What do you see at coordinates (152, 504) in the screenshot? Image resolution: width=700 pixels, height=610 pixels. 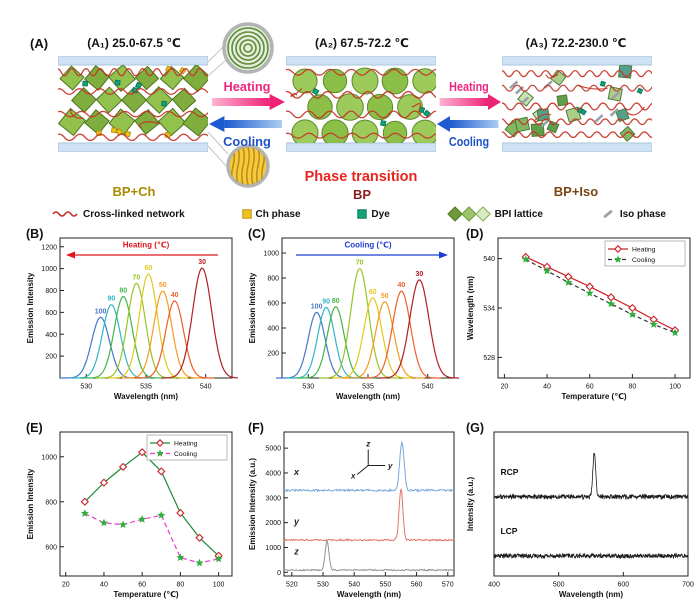 I see `series-line-Heating` at bounding box center [152, 504].